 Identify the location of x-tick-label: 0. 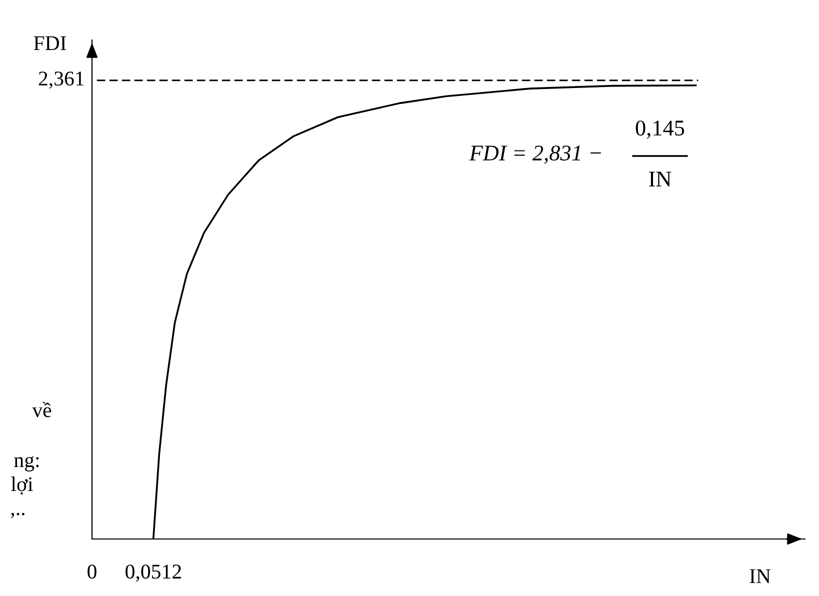
(92, 571).